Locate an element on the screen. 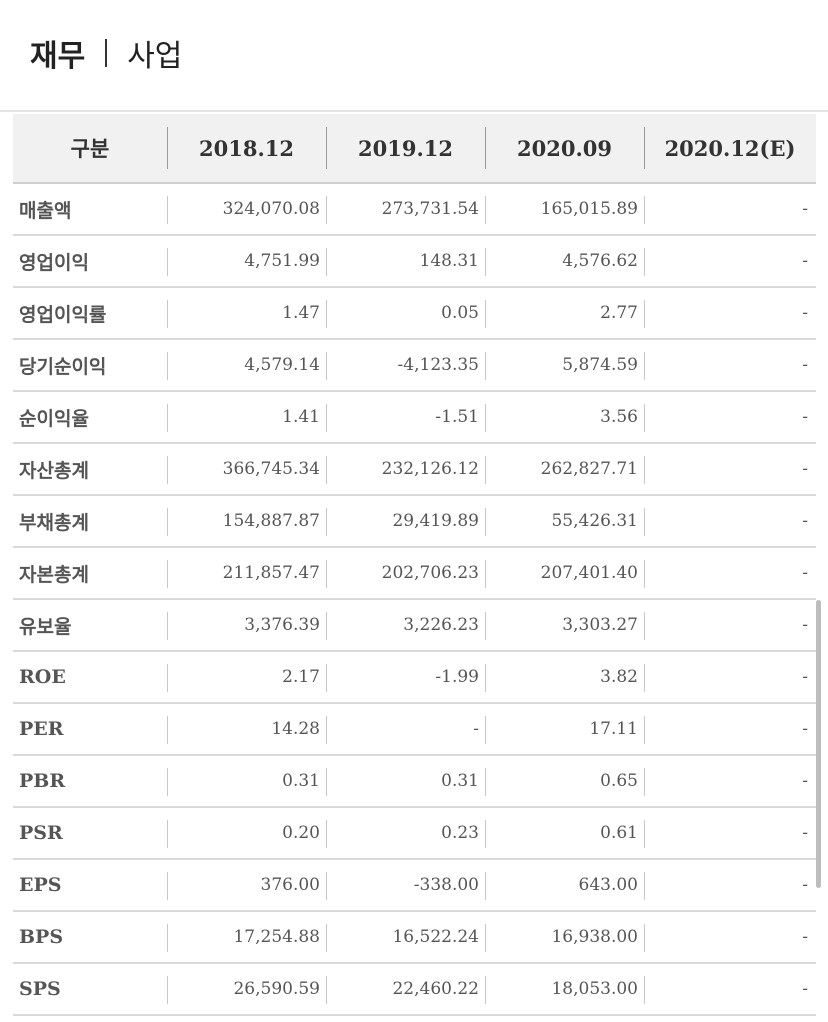 The width and height of the screenshot is (828, 1022). cell-value: 16,522.24 is located at coordinates (405, 937).